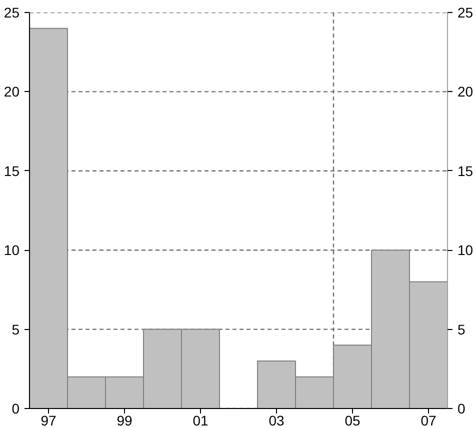 The image size is (476, 428). I want to click on y2-tick-label: 15, so click(466, 170).